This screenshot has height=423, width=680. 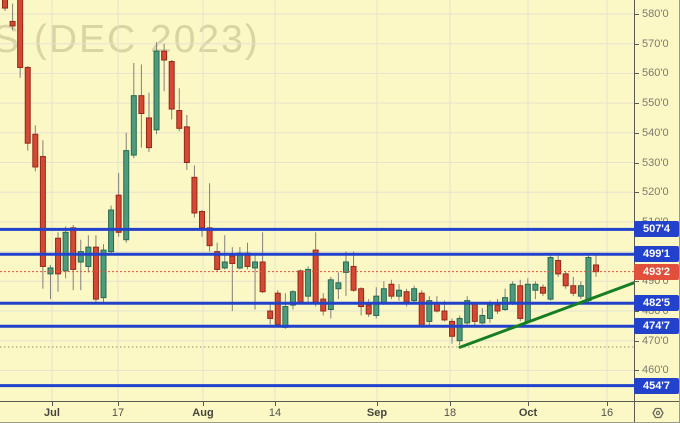 What do you see at coordinates (655, 370) in the screenshot?
I see `price-tick-label: 460'0` at bounding box center [655, 370].